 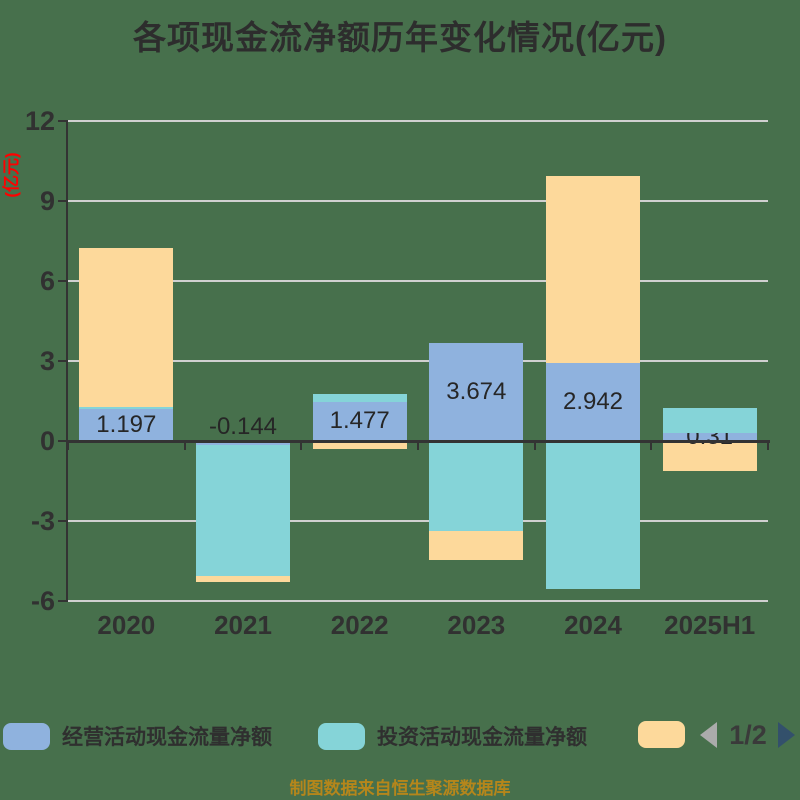 I want to click on legend-swatch-financing, so click(x=661, y=734).